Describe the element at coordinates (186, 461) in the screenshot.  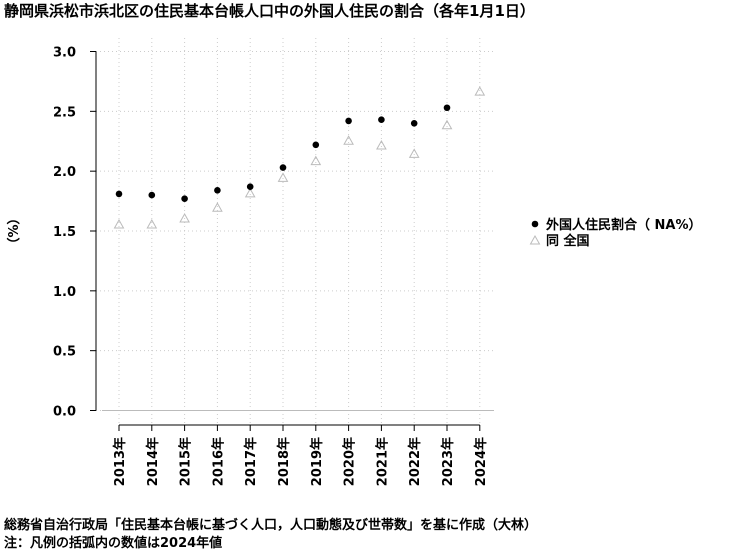
I see `x-tick-label: 2015年` at that location.